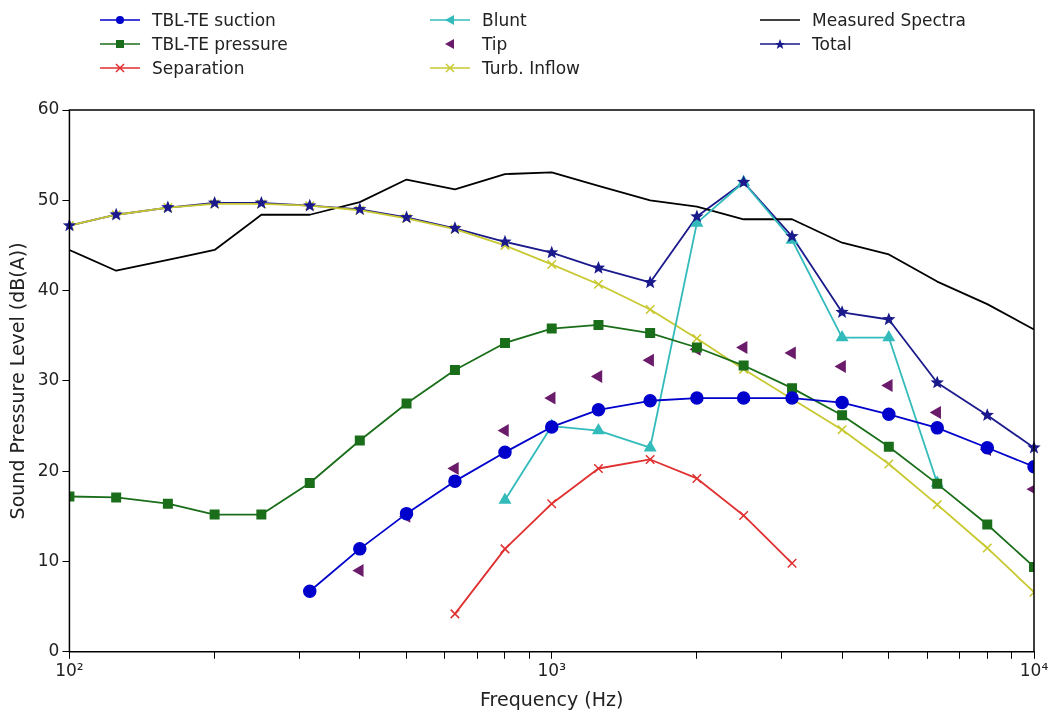 The height and width of the screenshot is (720, 1062). What do you see at coordinates (17, 381) in the screenshot?
I see `y-axis-title: Sound Pressure Level (dB(A))` at bounding box center [17, 381].